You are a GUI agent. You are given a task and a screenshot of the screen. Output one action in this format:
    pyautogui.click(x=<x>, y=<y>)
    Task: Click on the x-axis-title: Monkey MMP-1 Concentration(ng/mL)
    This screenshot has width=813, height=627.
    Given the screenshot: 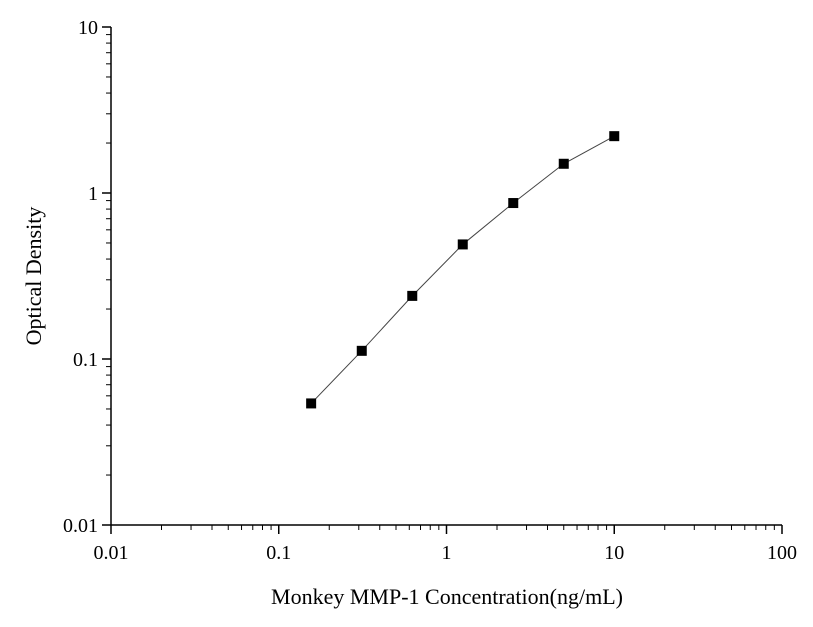 What is the action you would take?
    pyautogui.click(x=447, y=596)
    